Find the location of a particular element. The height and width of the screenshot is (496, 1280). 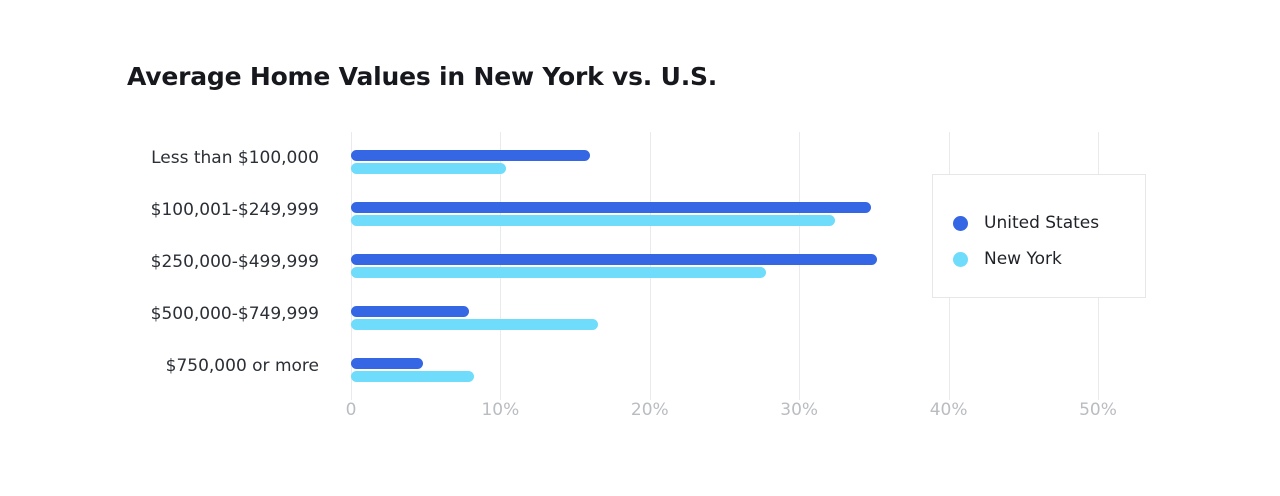

y-axis-label: $250,000-$499,999 is located at coordinates (234, 262).